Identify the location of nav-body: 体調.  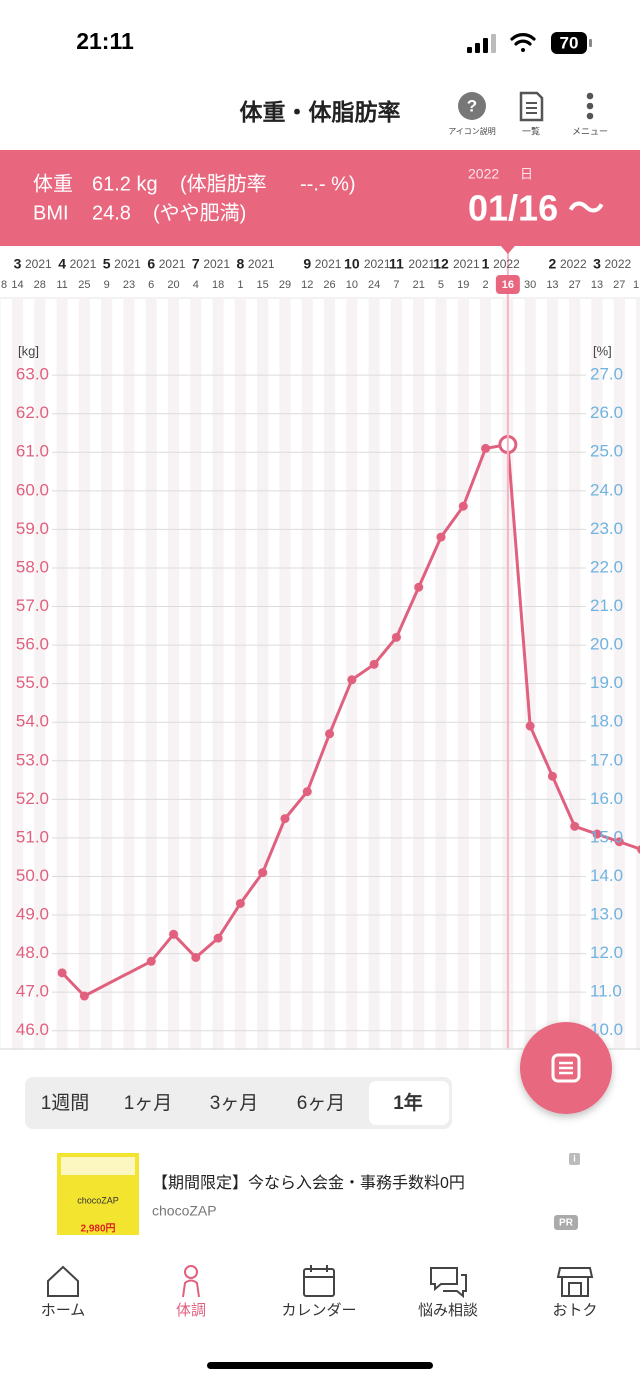
(191, 1292).